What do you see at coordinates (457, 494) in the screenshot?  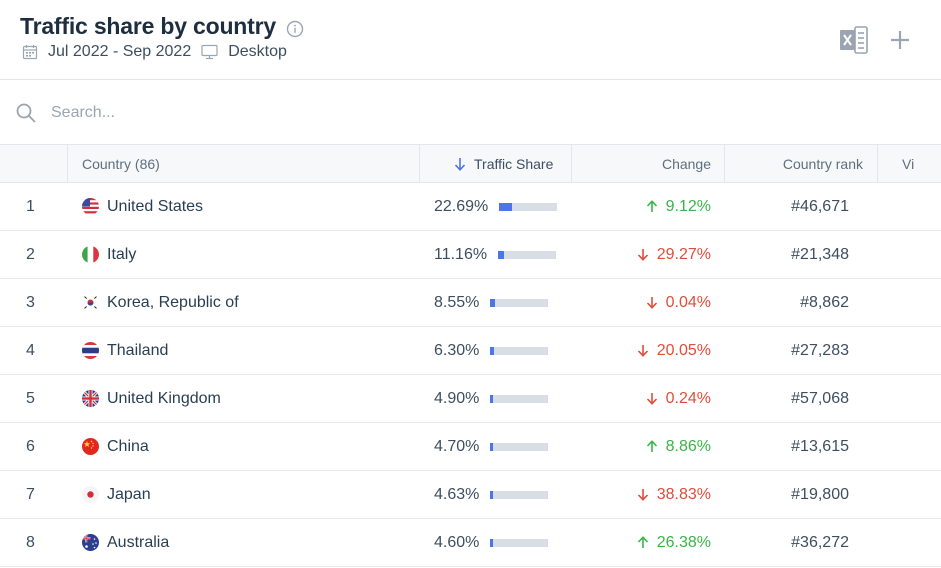 I see `traffic-share-value: 4.63%` at bounding box center [457, 494].